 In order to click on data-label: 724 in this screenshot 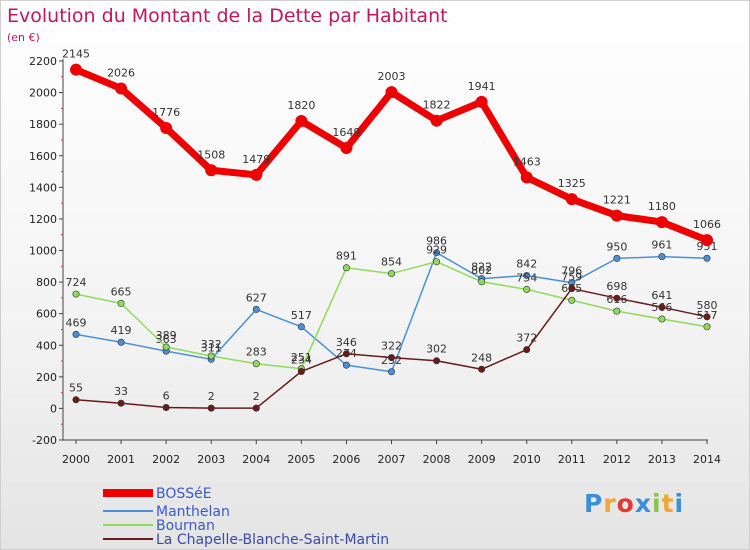, I will do `click(76, 282)`.